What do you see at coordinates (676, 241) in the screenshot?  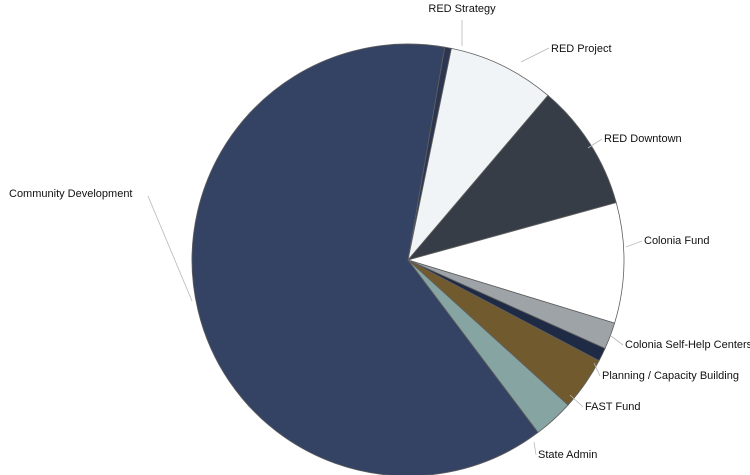 I see `slice-label: Colonia Fund` at bounding box center [676, 241].